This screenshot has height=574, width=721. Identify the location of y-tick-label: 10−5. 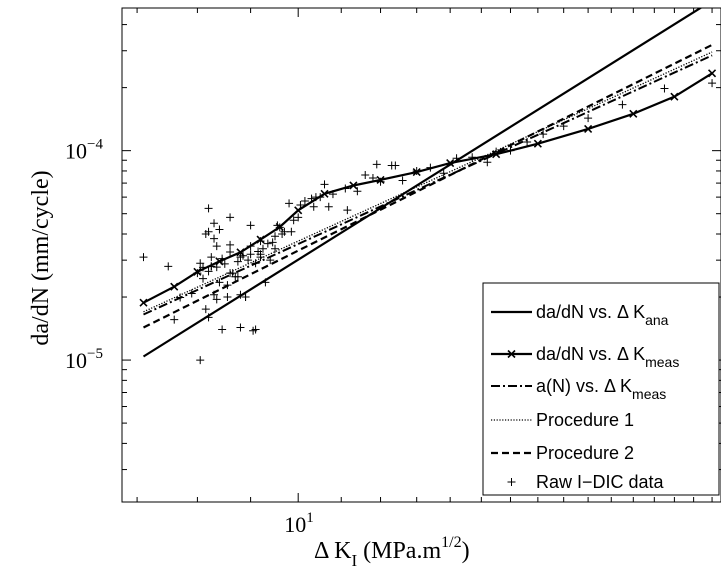
(84, 359).